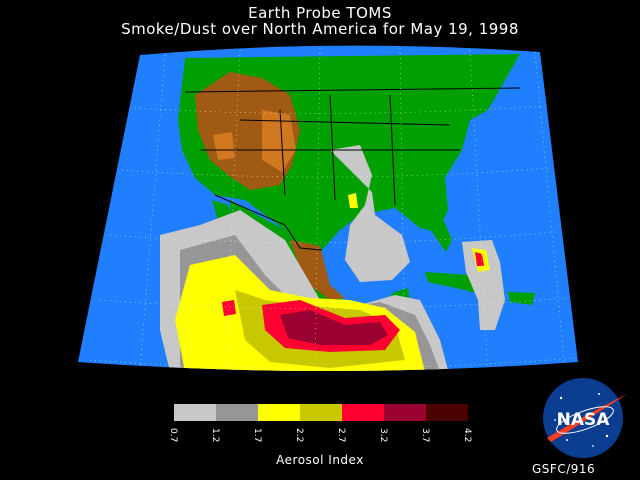  What do you see at coordinates (299, 435) in the screenshot?
I see `legend-tick-label: 2.2` at bounding box center [299, 435].